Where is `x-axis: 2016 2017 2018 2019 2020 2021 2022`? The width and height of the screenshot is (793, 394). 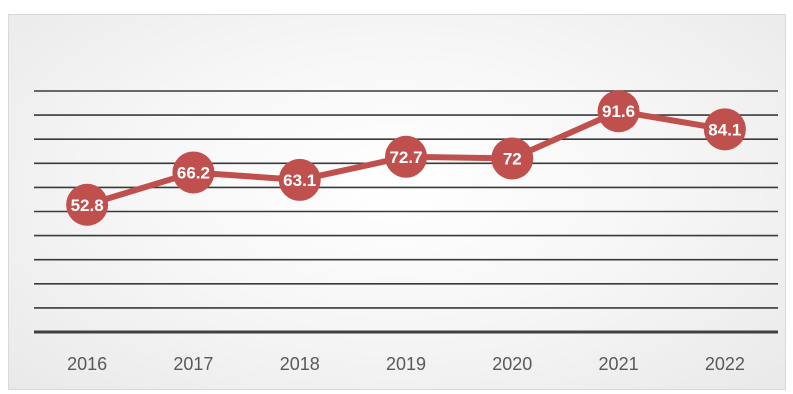 x-axis: 2016 2017 2018 2019 2020 2021 2022 is located at coordinates (406, 352).